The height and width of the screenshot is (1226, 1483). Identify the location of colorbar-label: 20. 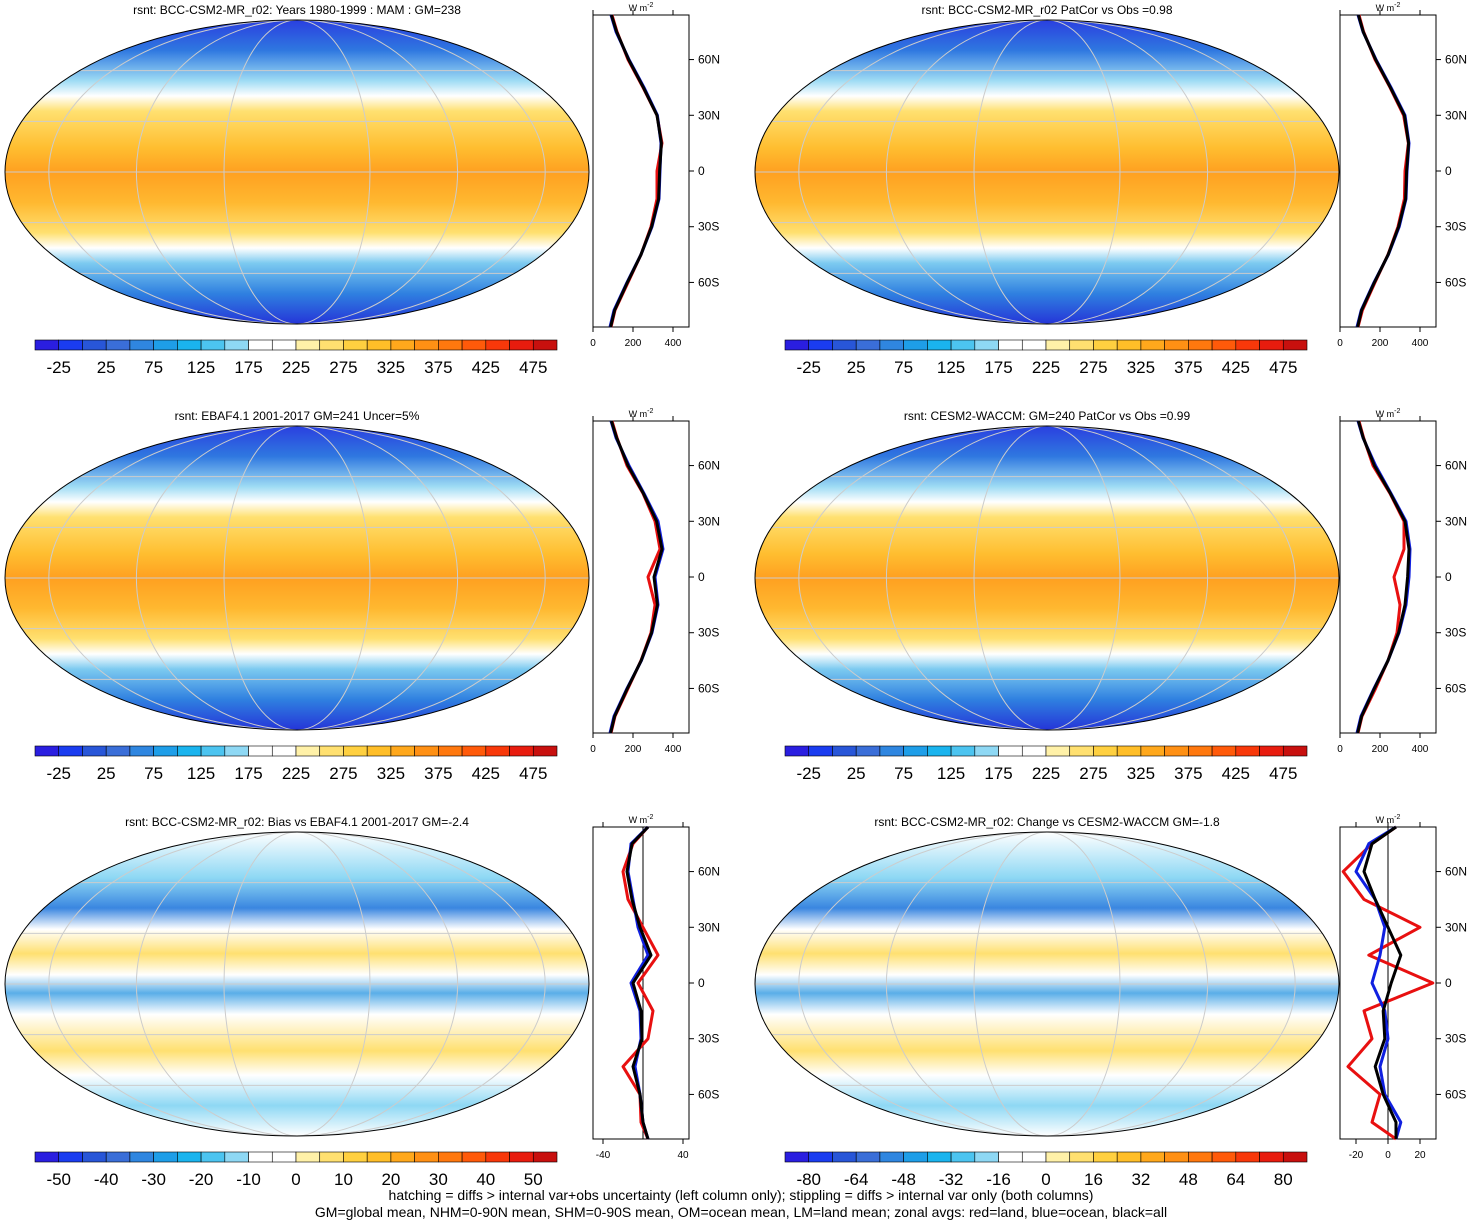
(390, 1179).